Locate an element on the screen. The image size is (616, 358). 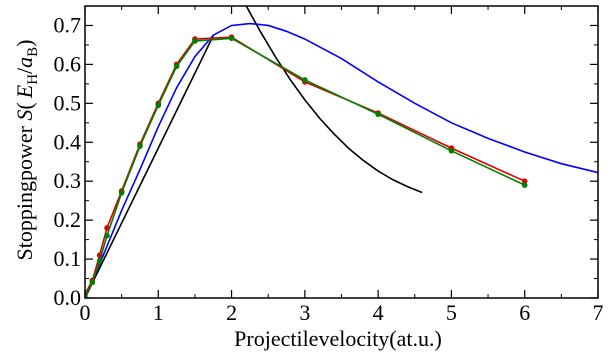
y-axis-label-open: ( is located at coordinates (24, 105).